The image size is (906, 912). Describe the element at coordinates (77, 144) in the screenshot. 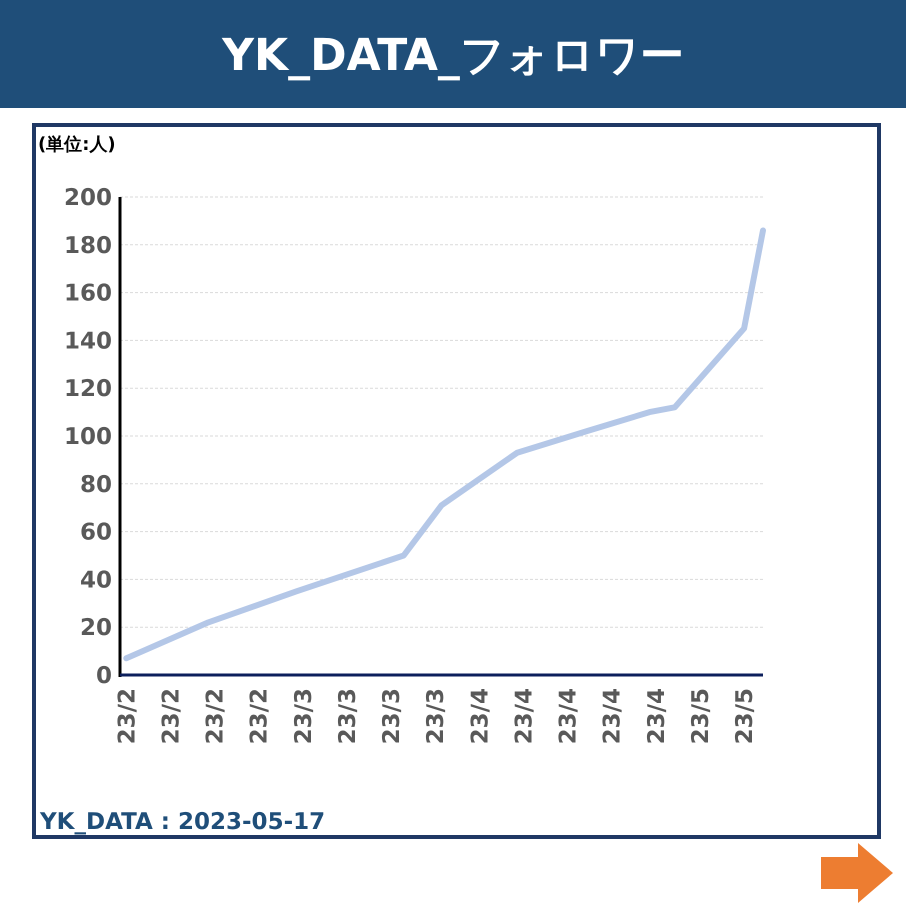

I see `y-axis-title: (単位:人)` at that location.